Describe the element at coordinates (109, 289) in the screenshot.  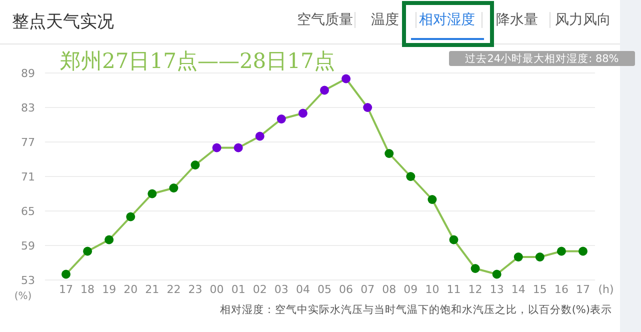
I see `x-tick-label: 19` at that location.